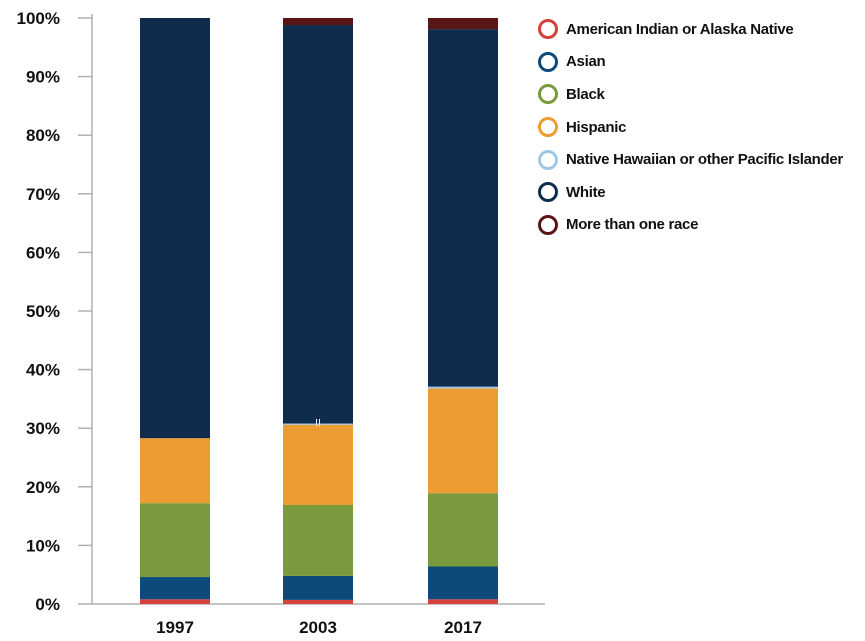 This screenshot has width=865, height=641. What do you see at coordinates (43, 135) in the screenshot?
I see `y-tick-label: 80%` at bounding box center [43, 135].